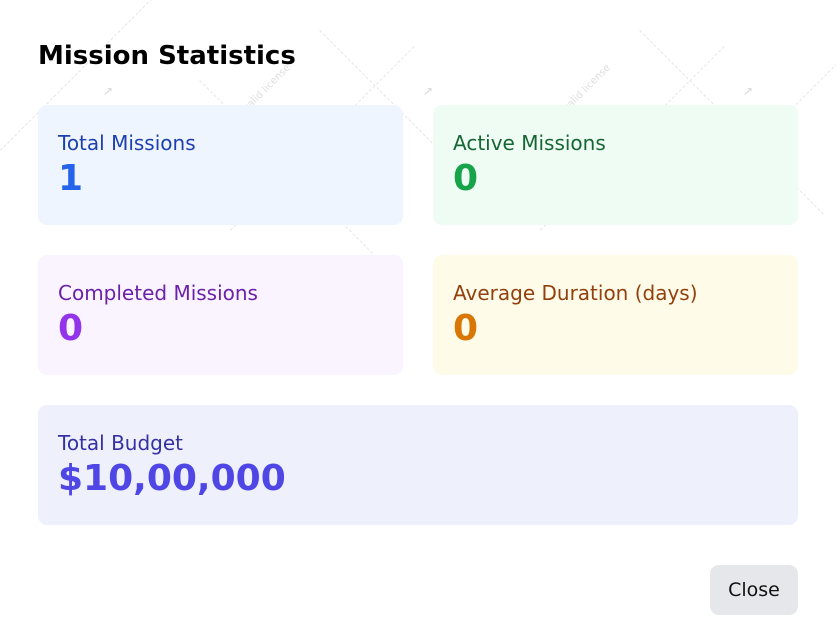 The width and height of the screenshot is (836, 644). What do you see at coordinates (167, 56) in the screenshot?
I see `dialog-title: Mission Statistics` at bounding box center [167, 56].